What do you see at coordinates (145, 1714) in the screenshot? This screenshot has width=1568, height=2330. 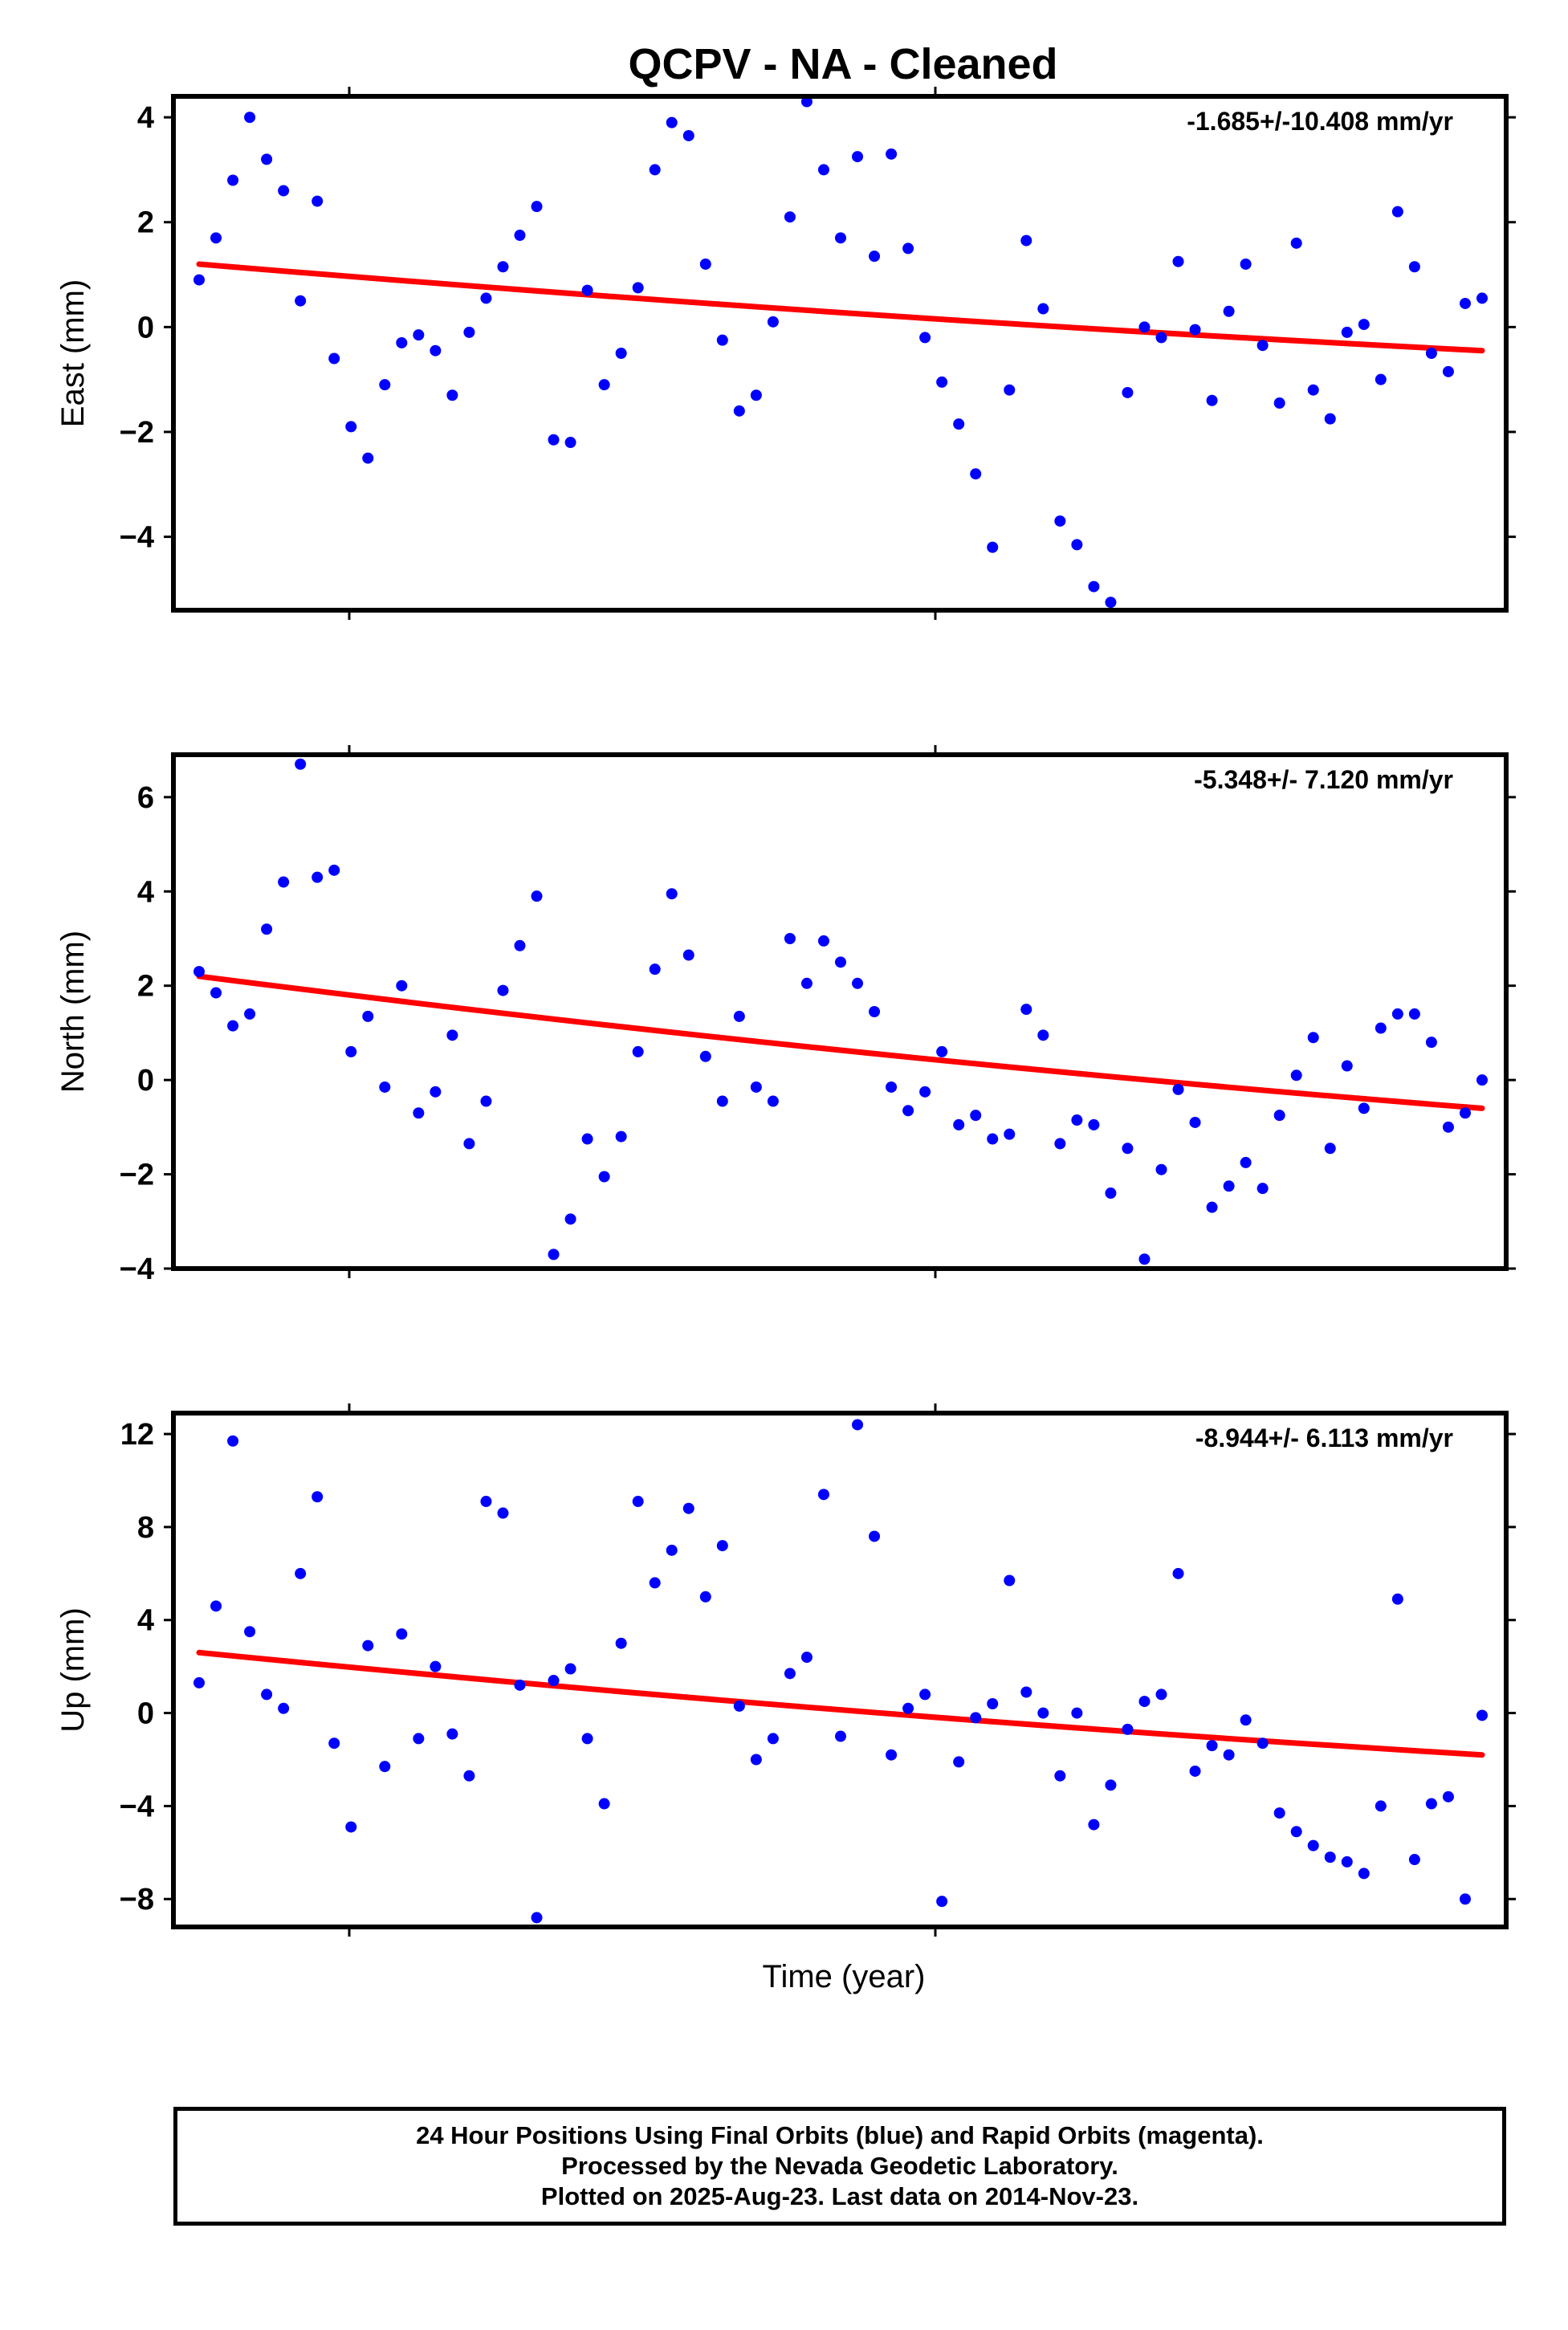 I see `up-y-tick-label: 0` at bounding box center [145, 1714].